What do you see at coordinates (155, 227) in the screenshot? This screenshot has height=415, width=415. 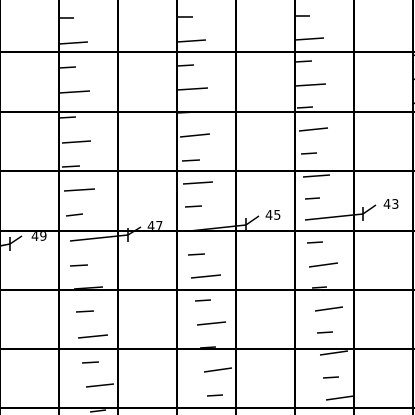 I see `marker-label-47: 47` at bounding box center [155, 227].